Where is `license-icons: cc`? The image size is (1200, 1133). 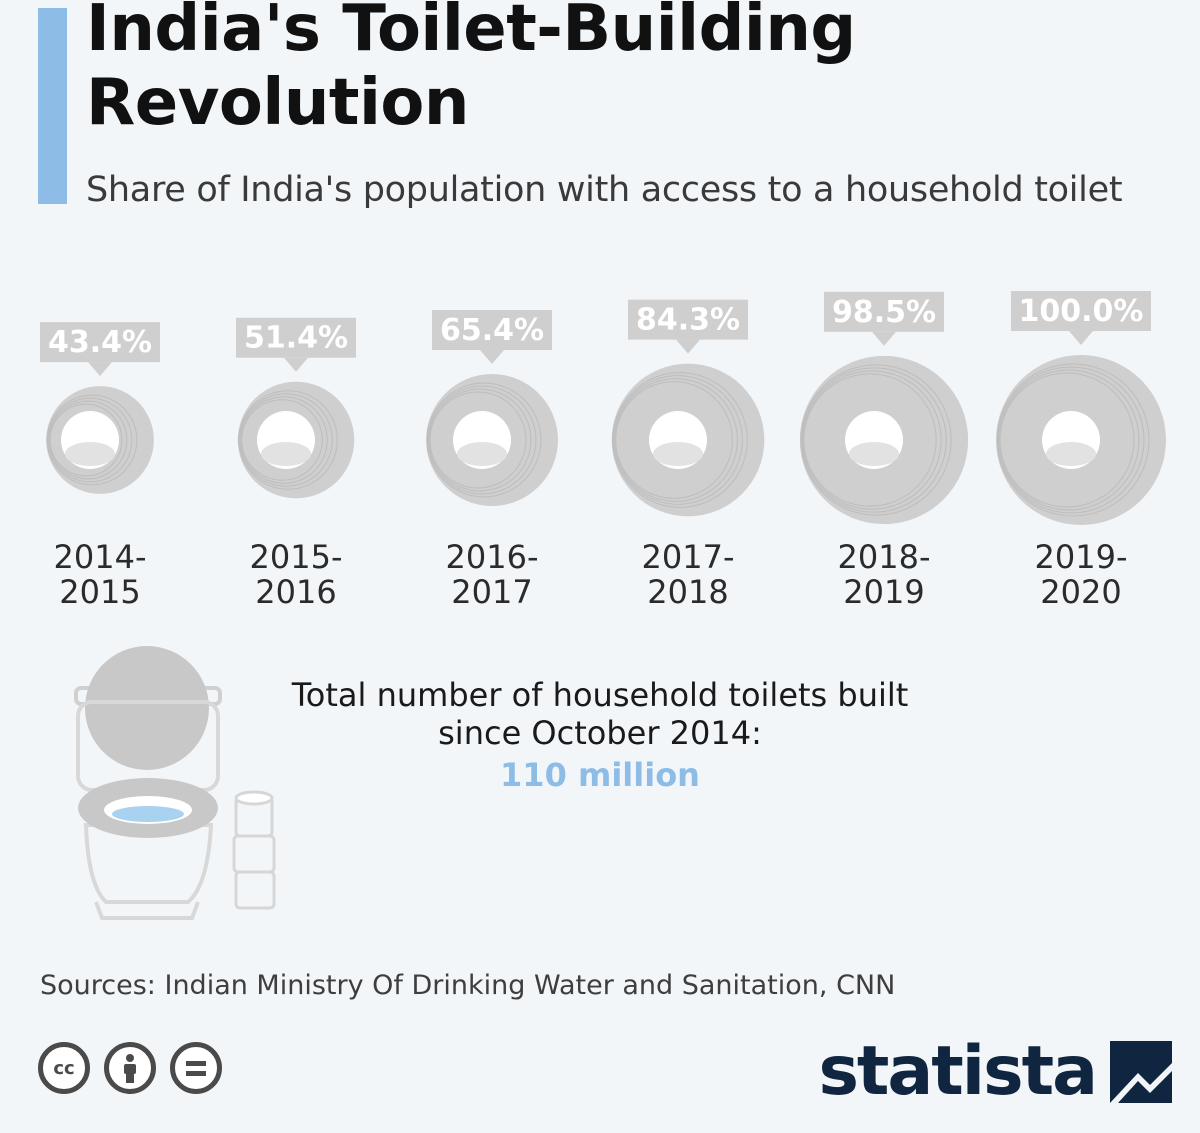 license-icons: cc is located at coordinates (130, 1068).